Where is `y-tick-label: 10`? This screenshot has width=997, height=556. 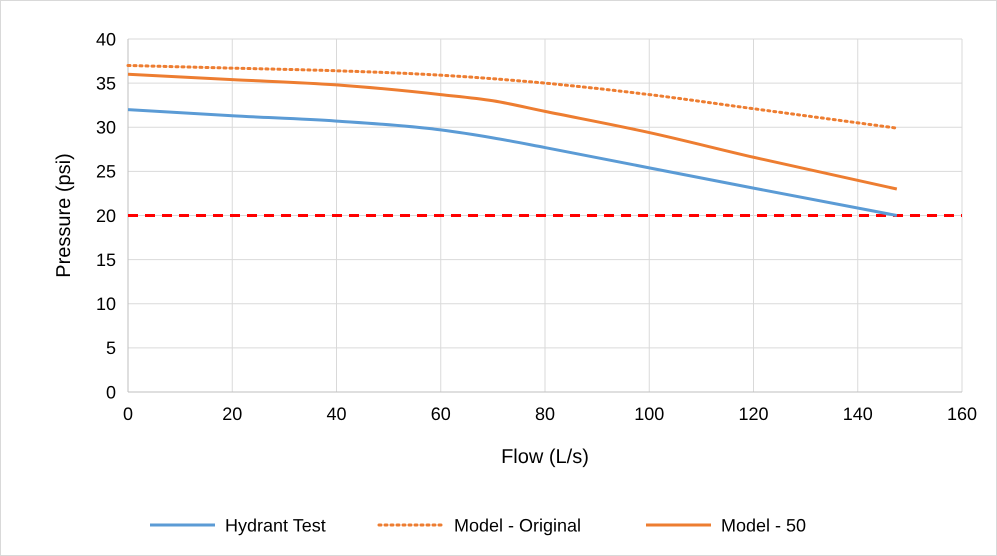
y-tick-label: 10 is located at coordinates (106, 304).